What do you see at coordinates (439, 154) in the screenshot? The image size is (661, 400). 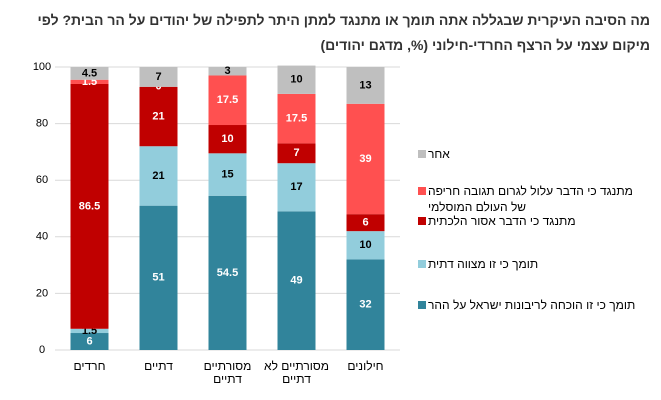 I see `legend-label: אחר` at bounding box center [439, 154].